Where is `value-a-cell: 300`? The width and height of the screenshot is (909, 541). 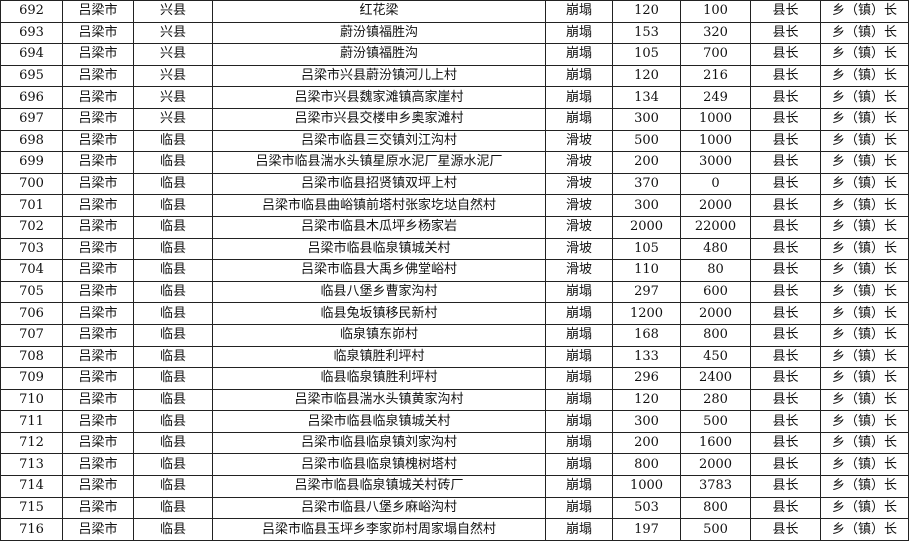 value-a-cell: 300 is located at coordinates (646, 421).